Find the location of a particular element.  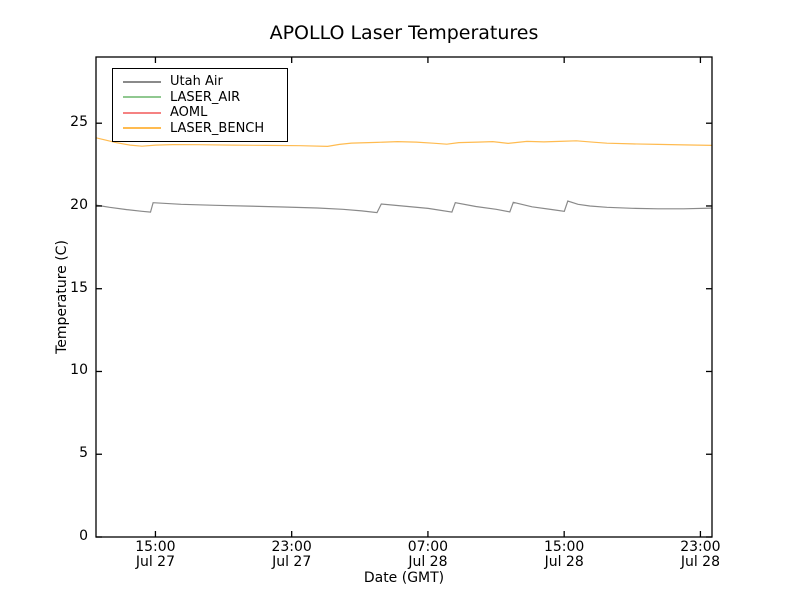

legend-label-laser-bench: LASER_BENCH is located at coordinates (217, 128).